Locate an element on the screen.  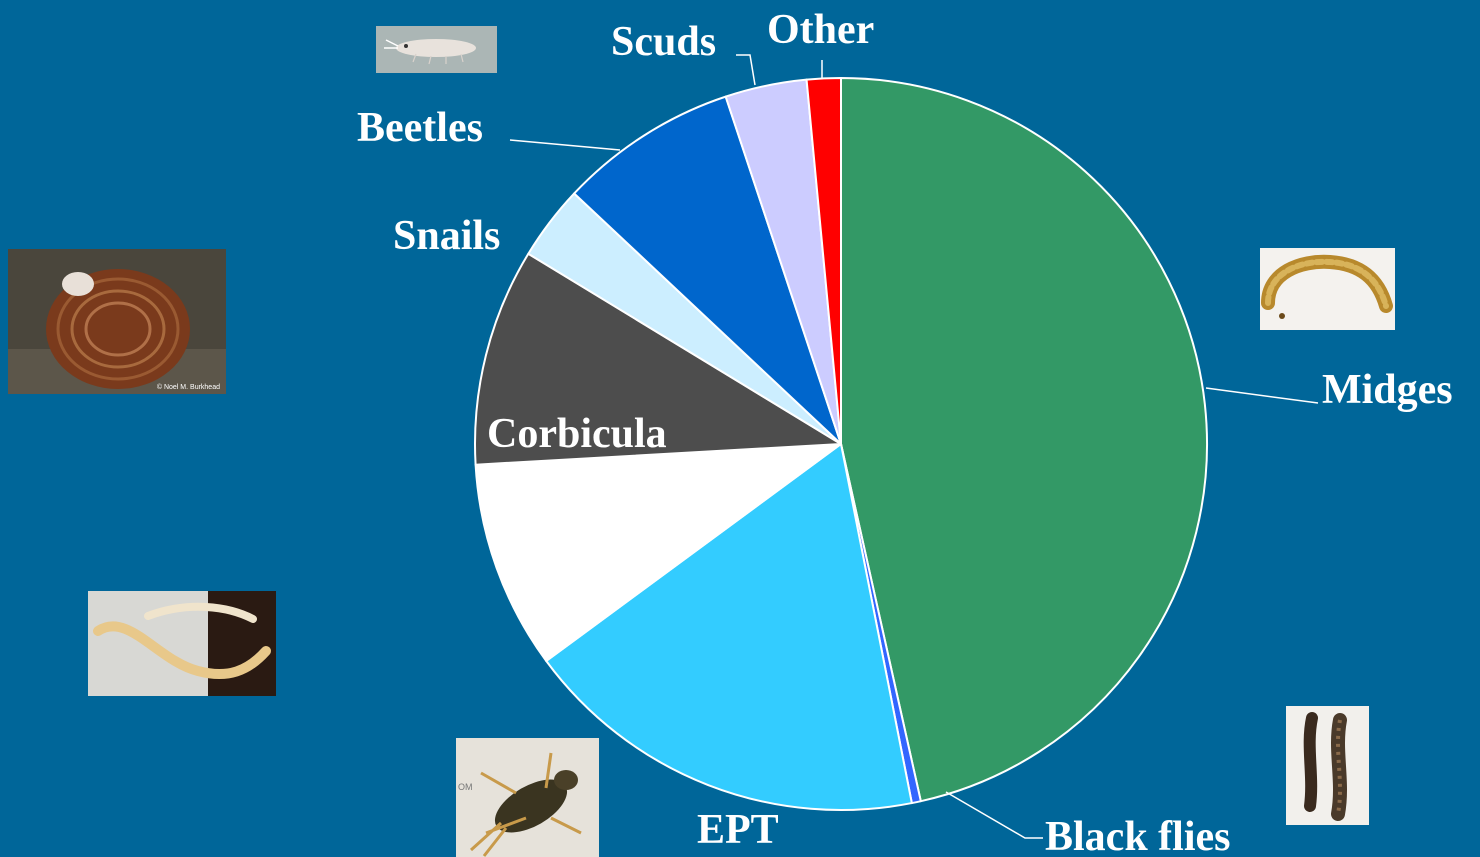
pie-slice-corbicula is located at coordinates (658, 359).